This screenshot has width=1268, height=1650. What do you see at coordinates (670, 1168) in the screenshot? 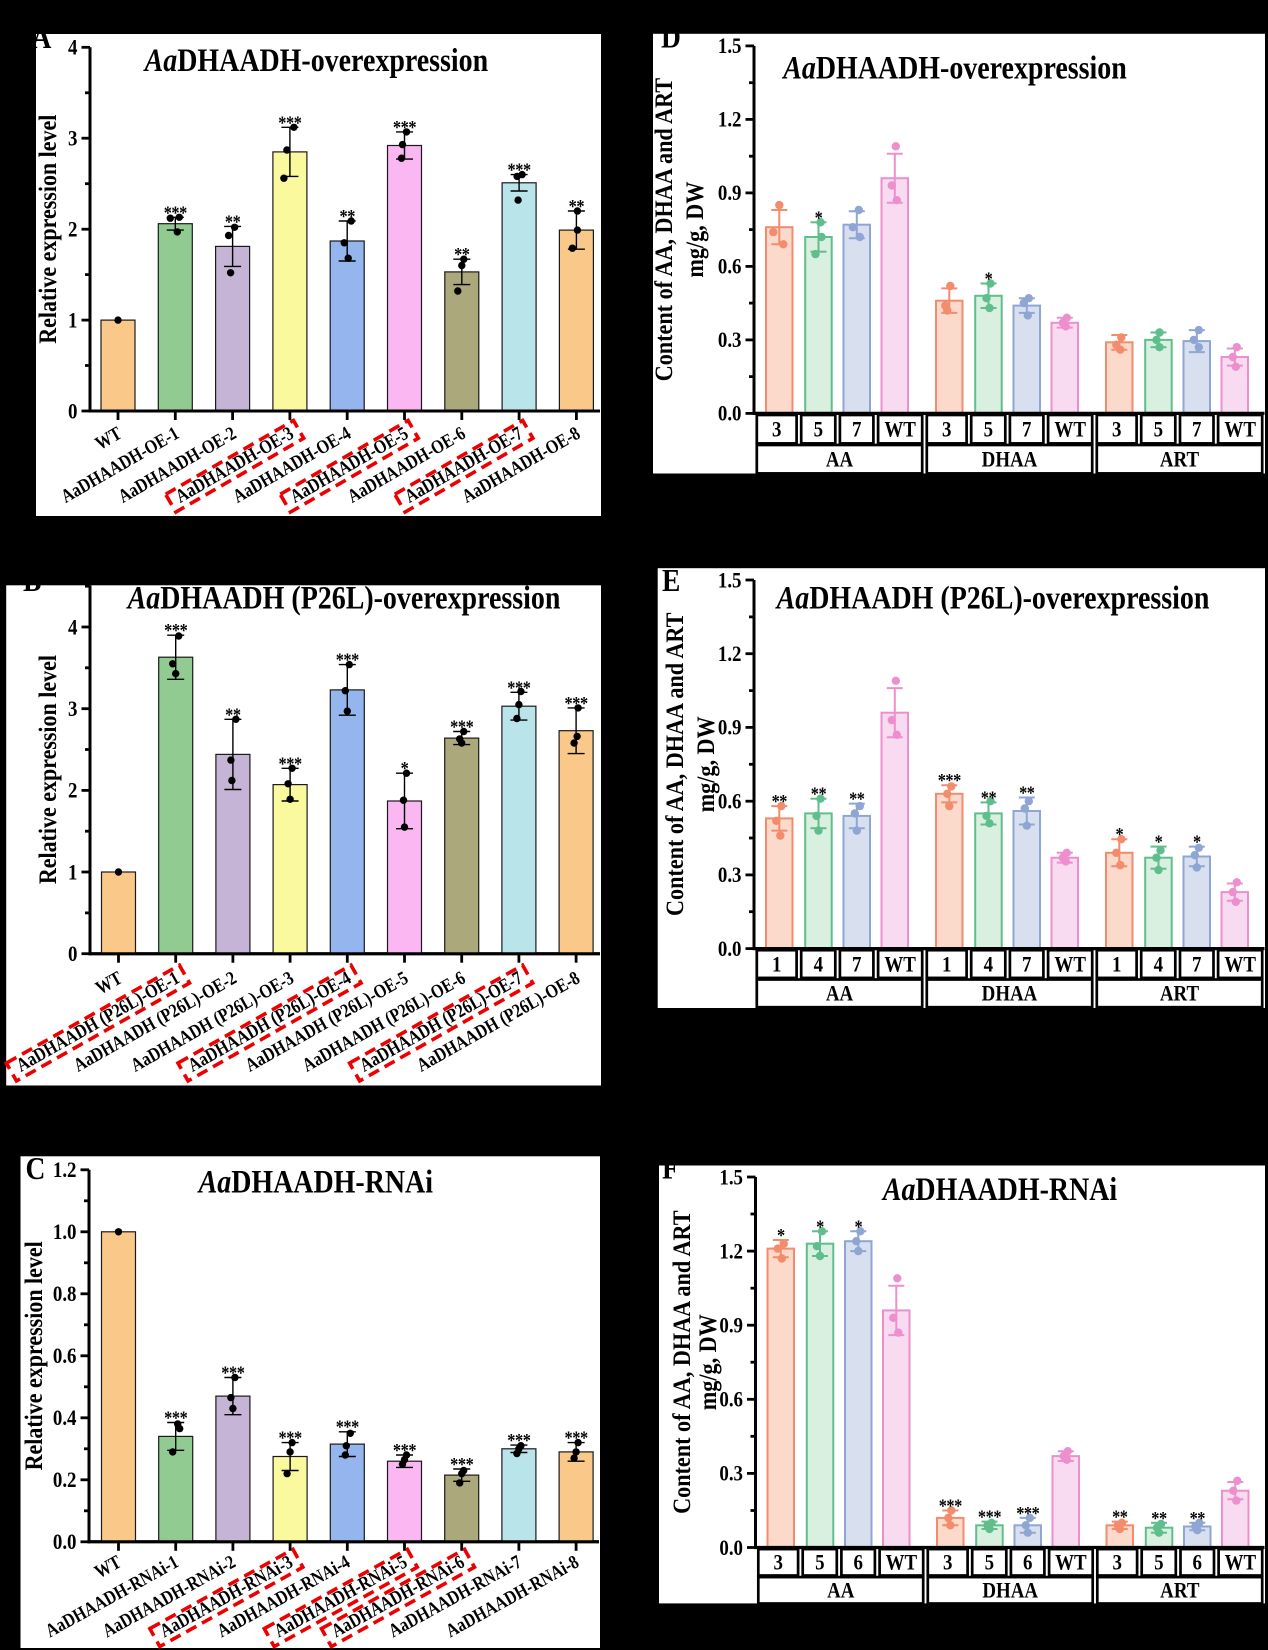
I see `svg-text: F` at bounding box center [670, 1168].